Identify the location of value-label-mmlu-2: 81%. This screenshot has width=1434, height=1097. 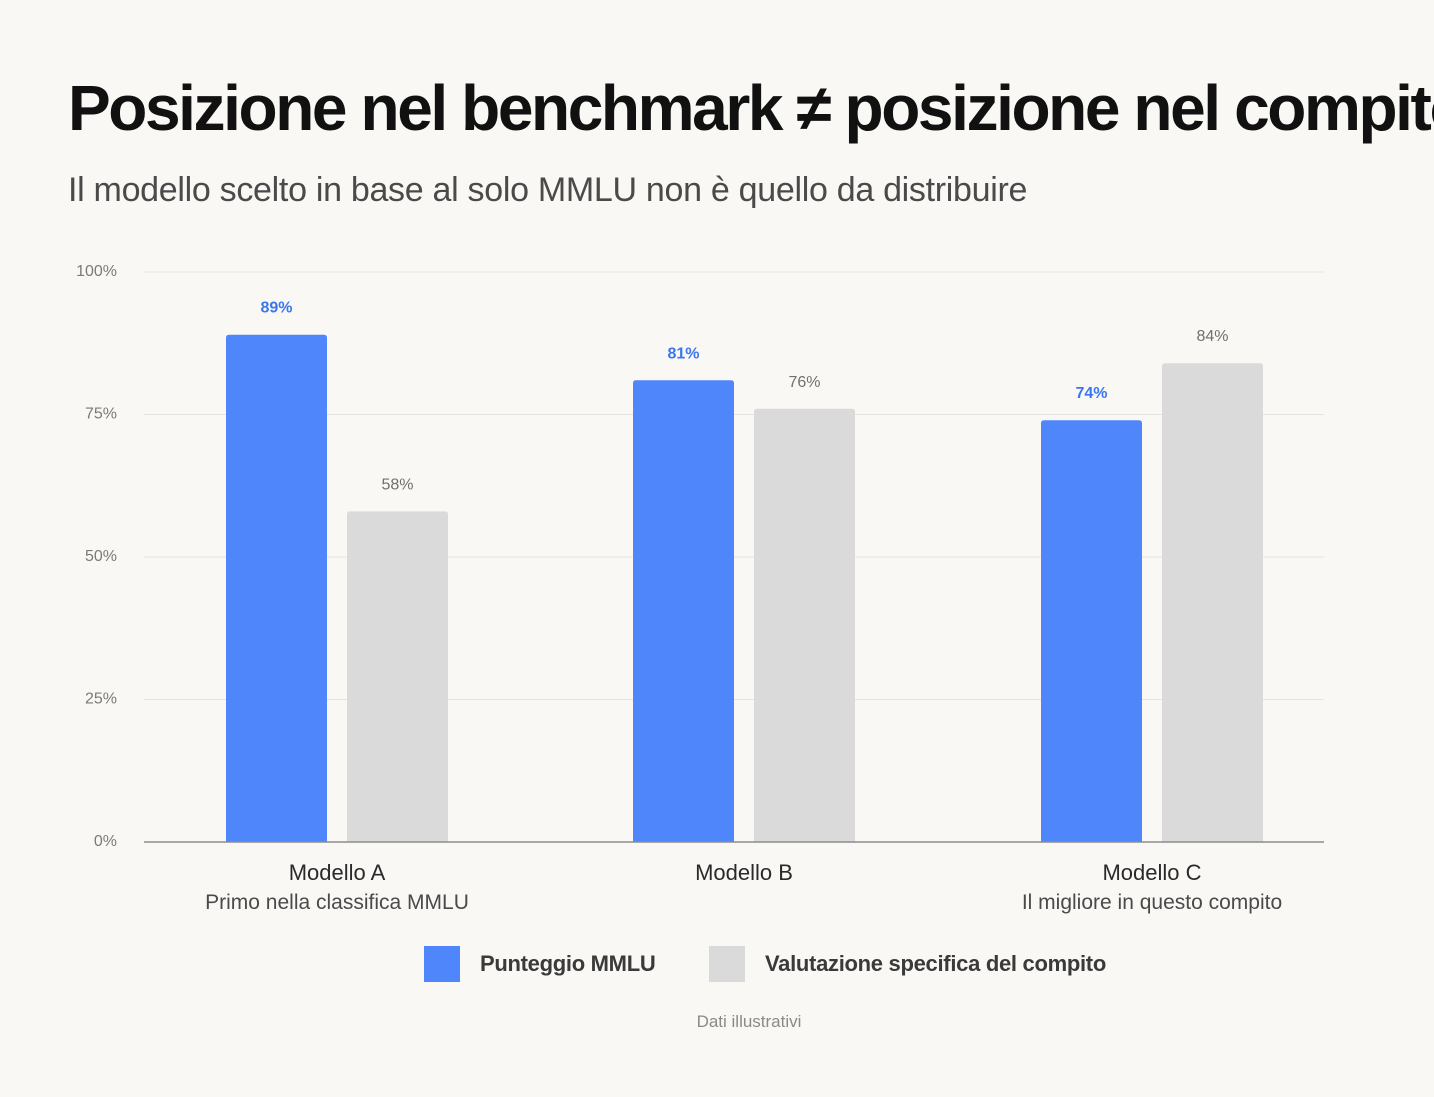
(683, 353).